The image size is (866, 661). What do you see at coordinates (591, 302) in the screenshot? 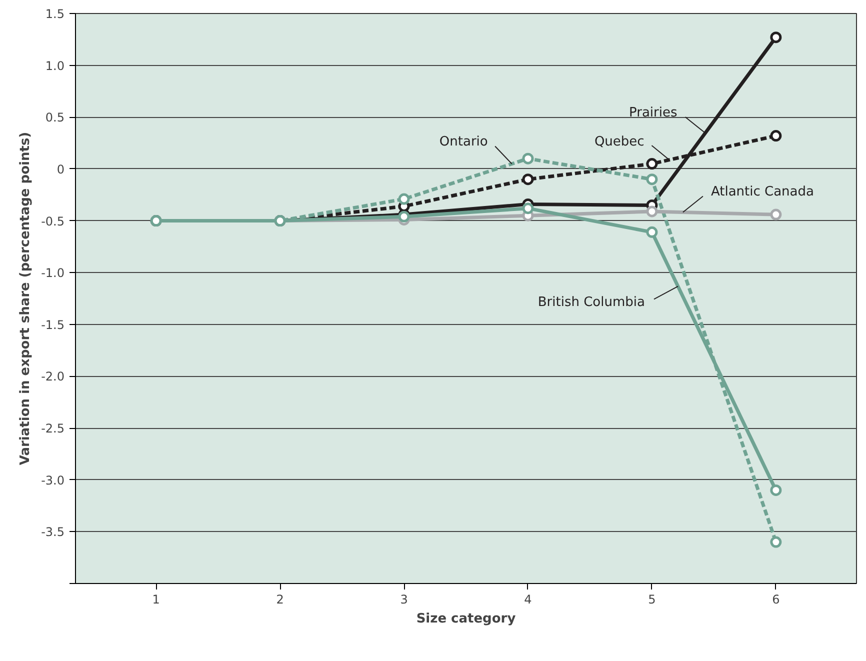
I see `text: British Columbia` at bounding box center [591, 302].